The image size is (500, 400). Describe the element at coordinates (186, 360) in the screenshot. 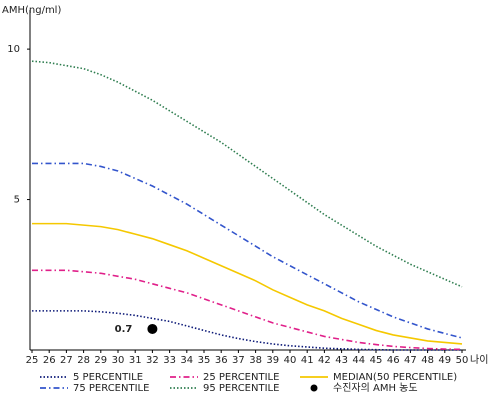

I see `x-tick-label: 34` at that location.